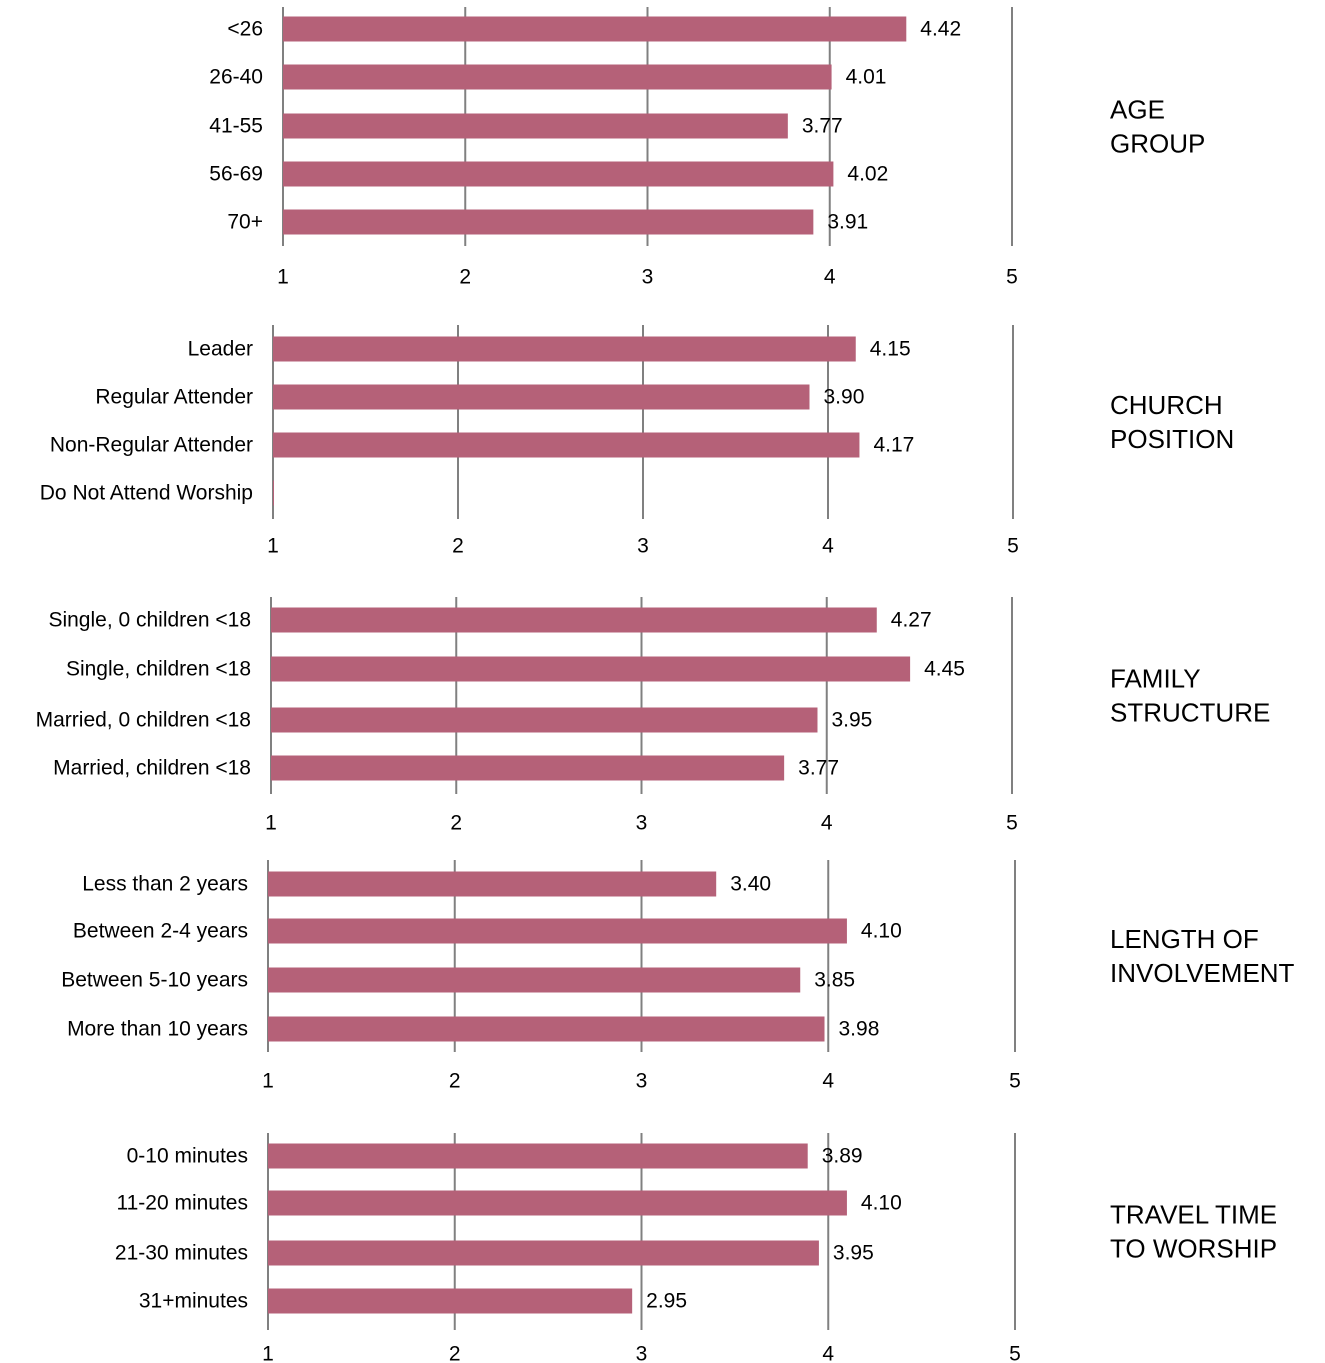  I want to click on value-label: 4.45, so click(944, 669).